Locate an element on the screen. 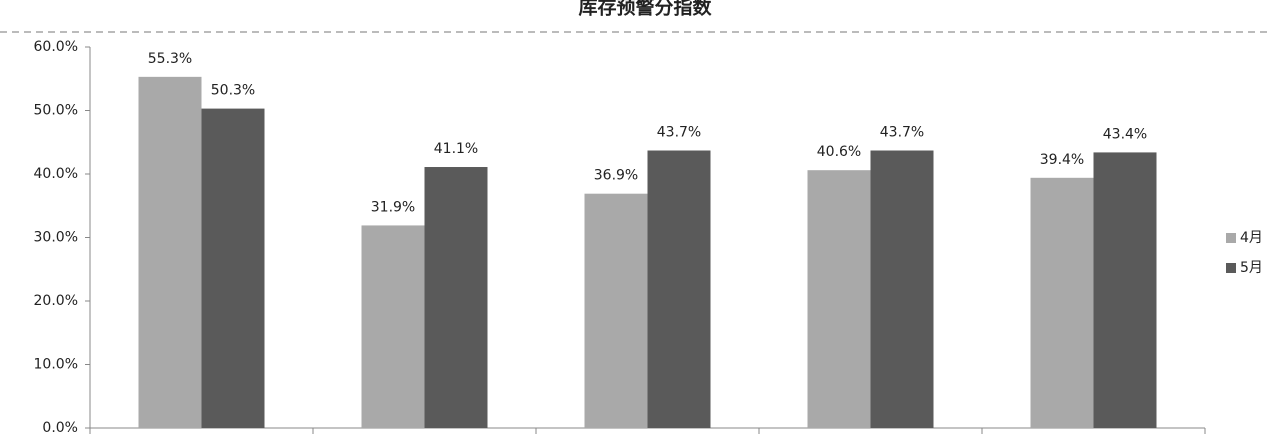 Image resolution: width=1270 pixels, height=446 pixels. legend-label: 4月 is located at coordinates (1251, 238).